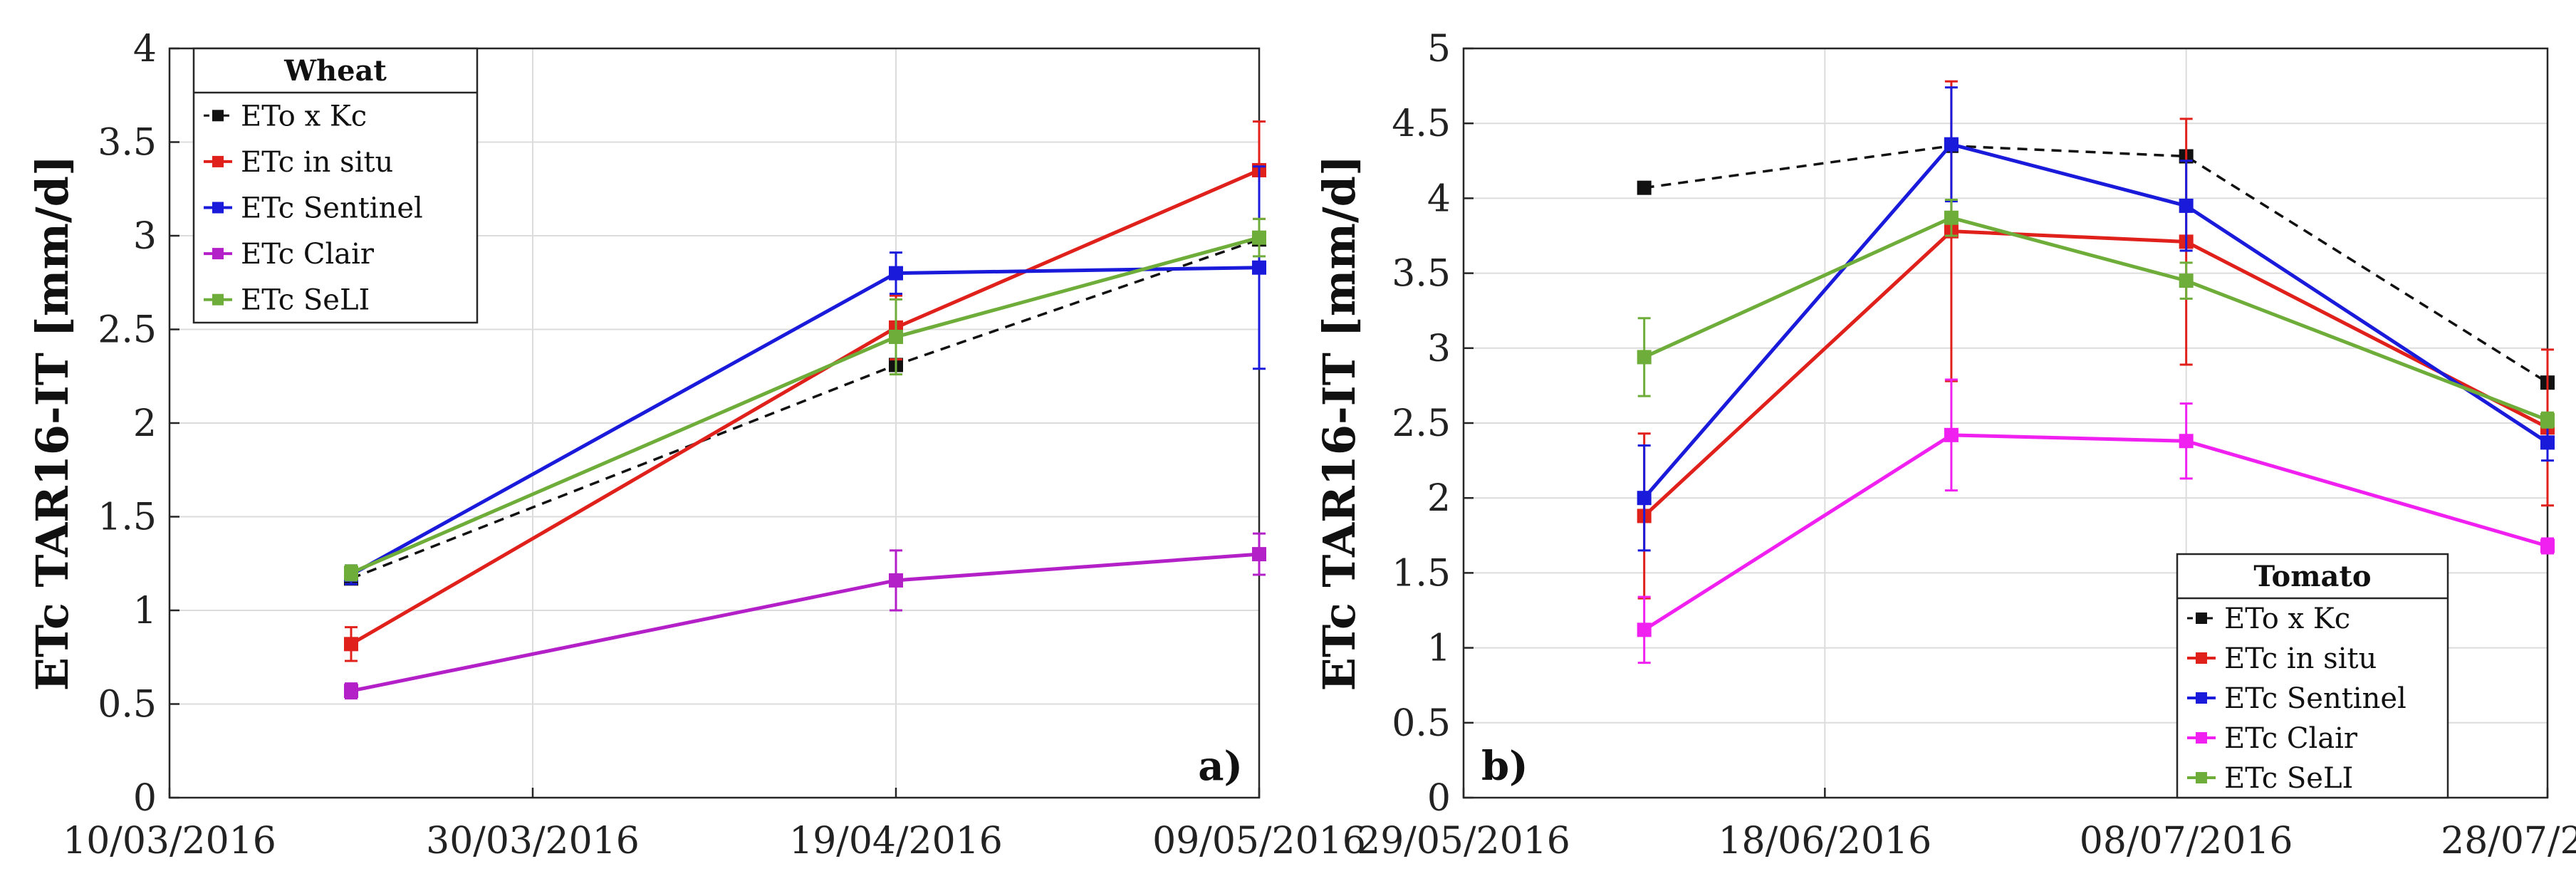  What do you see at coordinates (335, 71) in the screenshot?
I see `legend-title: Wheat` at bounding box center [335, 71].